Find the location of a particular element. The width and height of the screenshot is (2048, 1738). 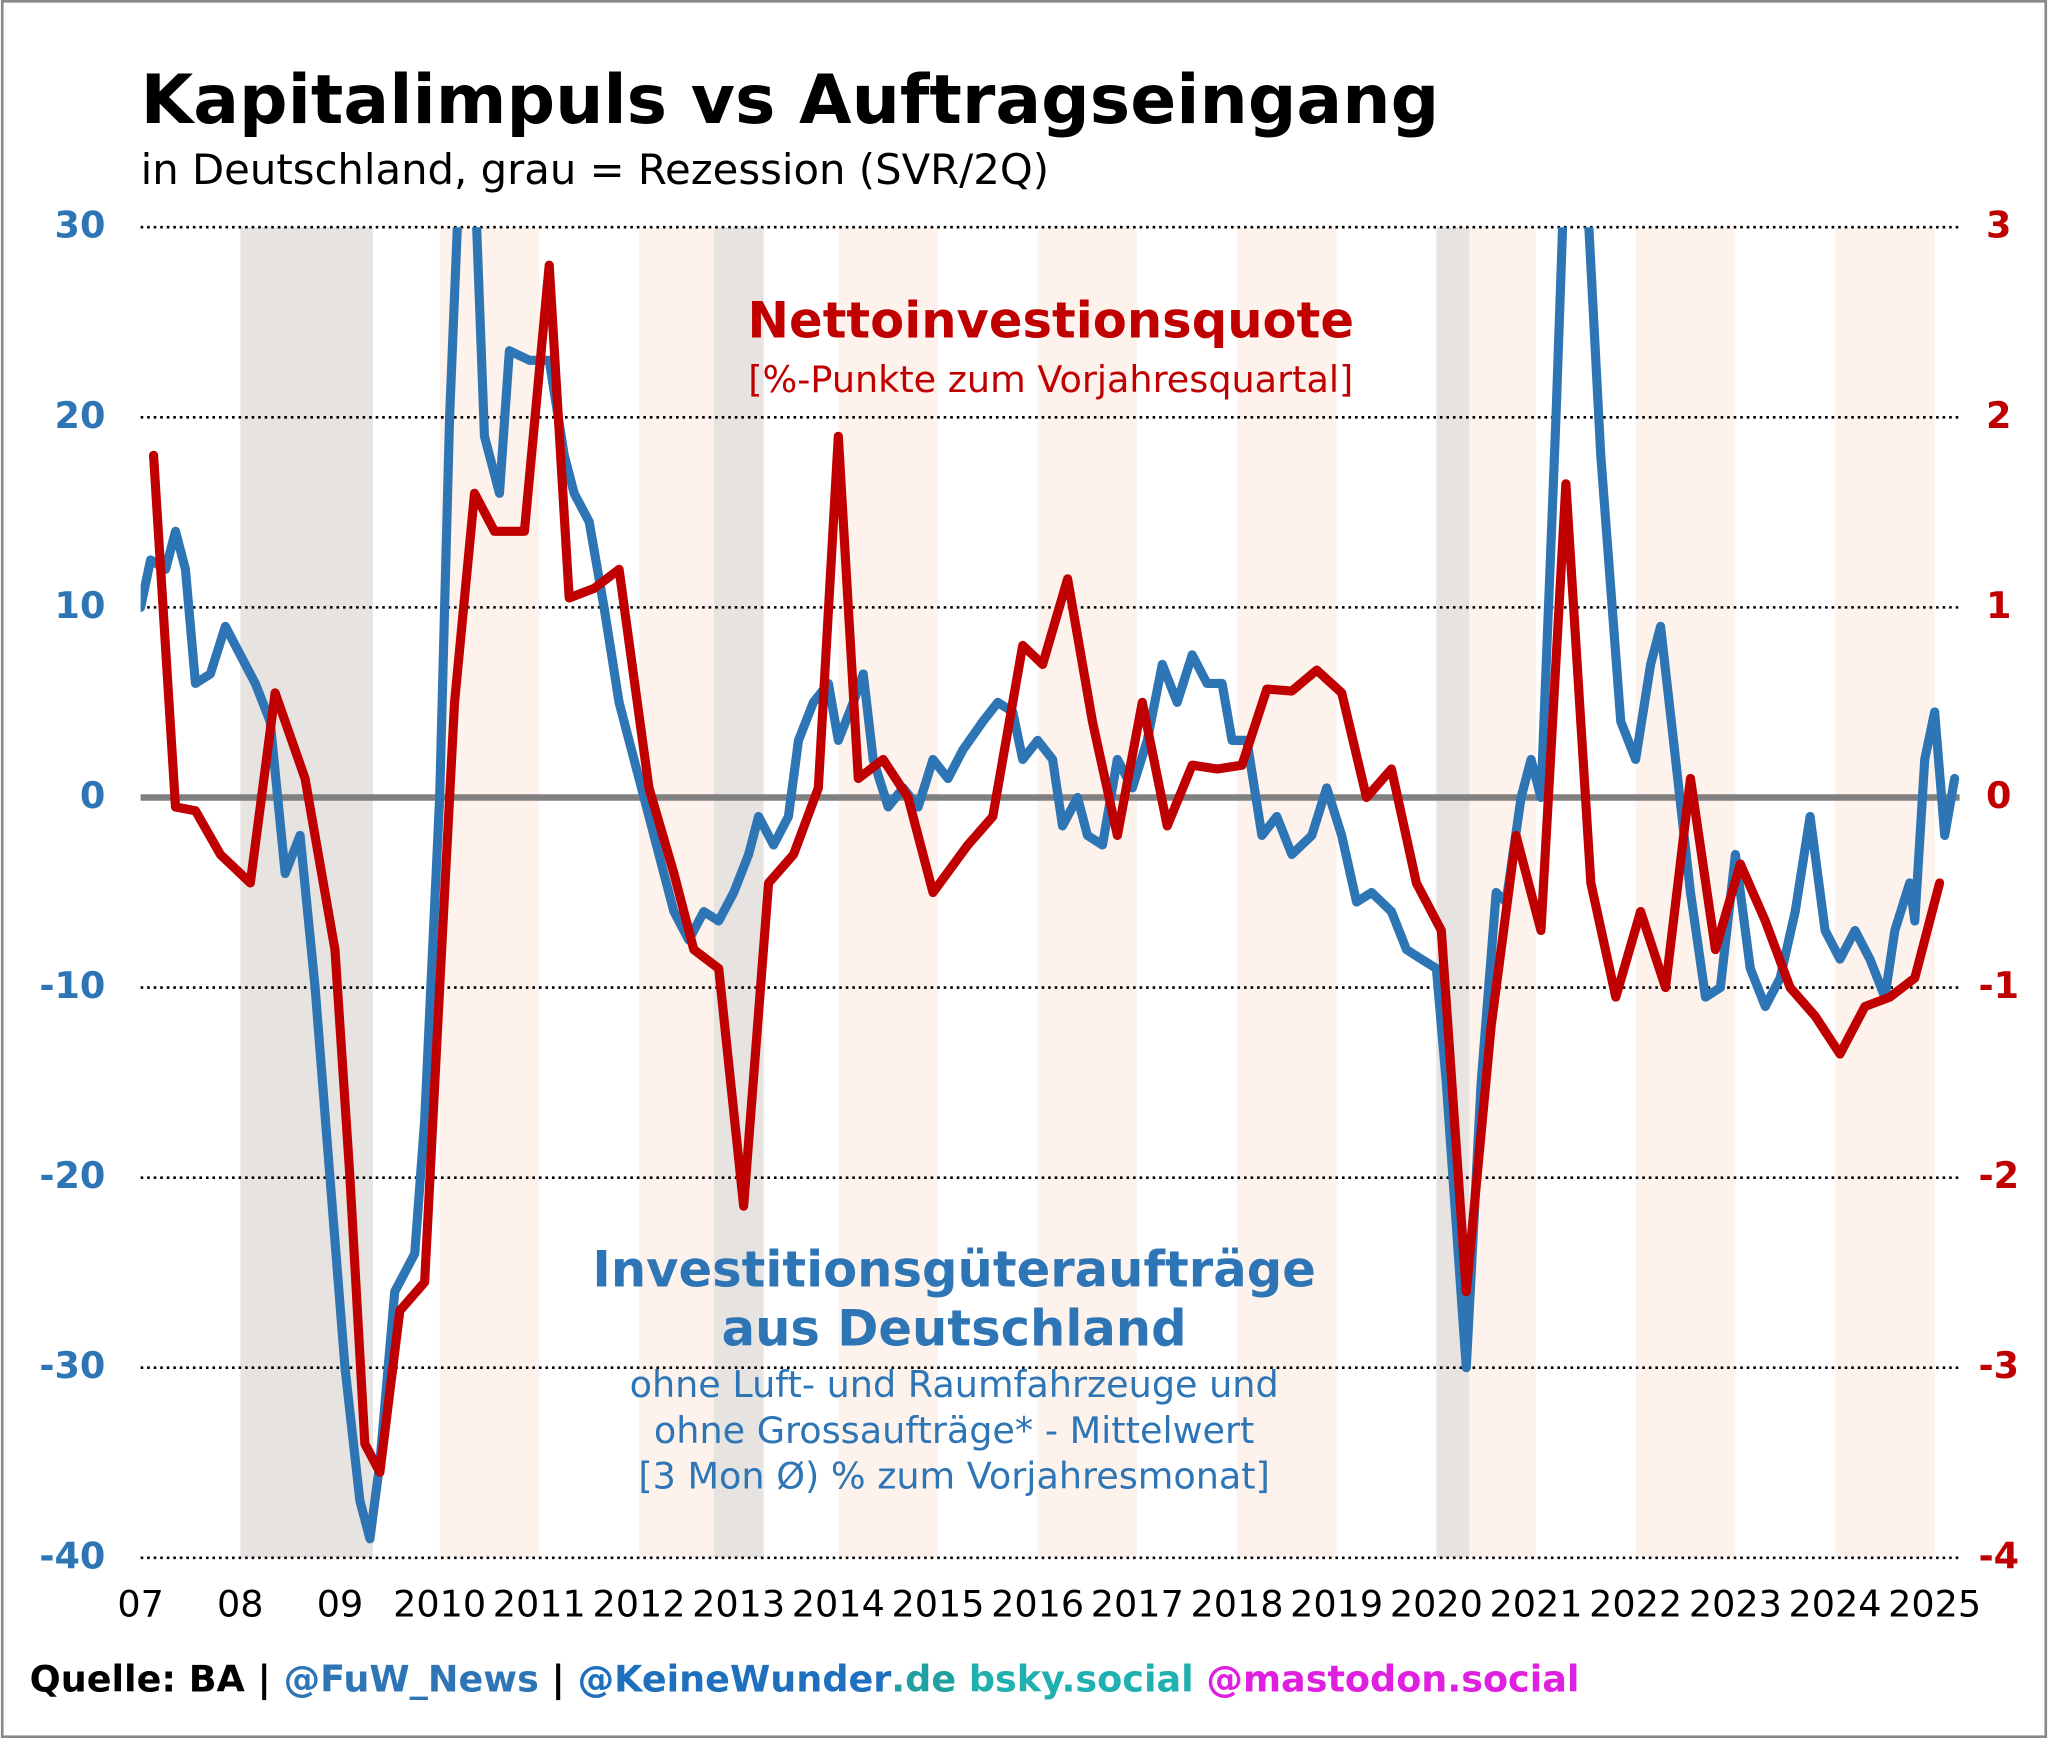

x-tick-label: 2019 is located at coordinates (1336, 1604).